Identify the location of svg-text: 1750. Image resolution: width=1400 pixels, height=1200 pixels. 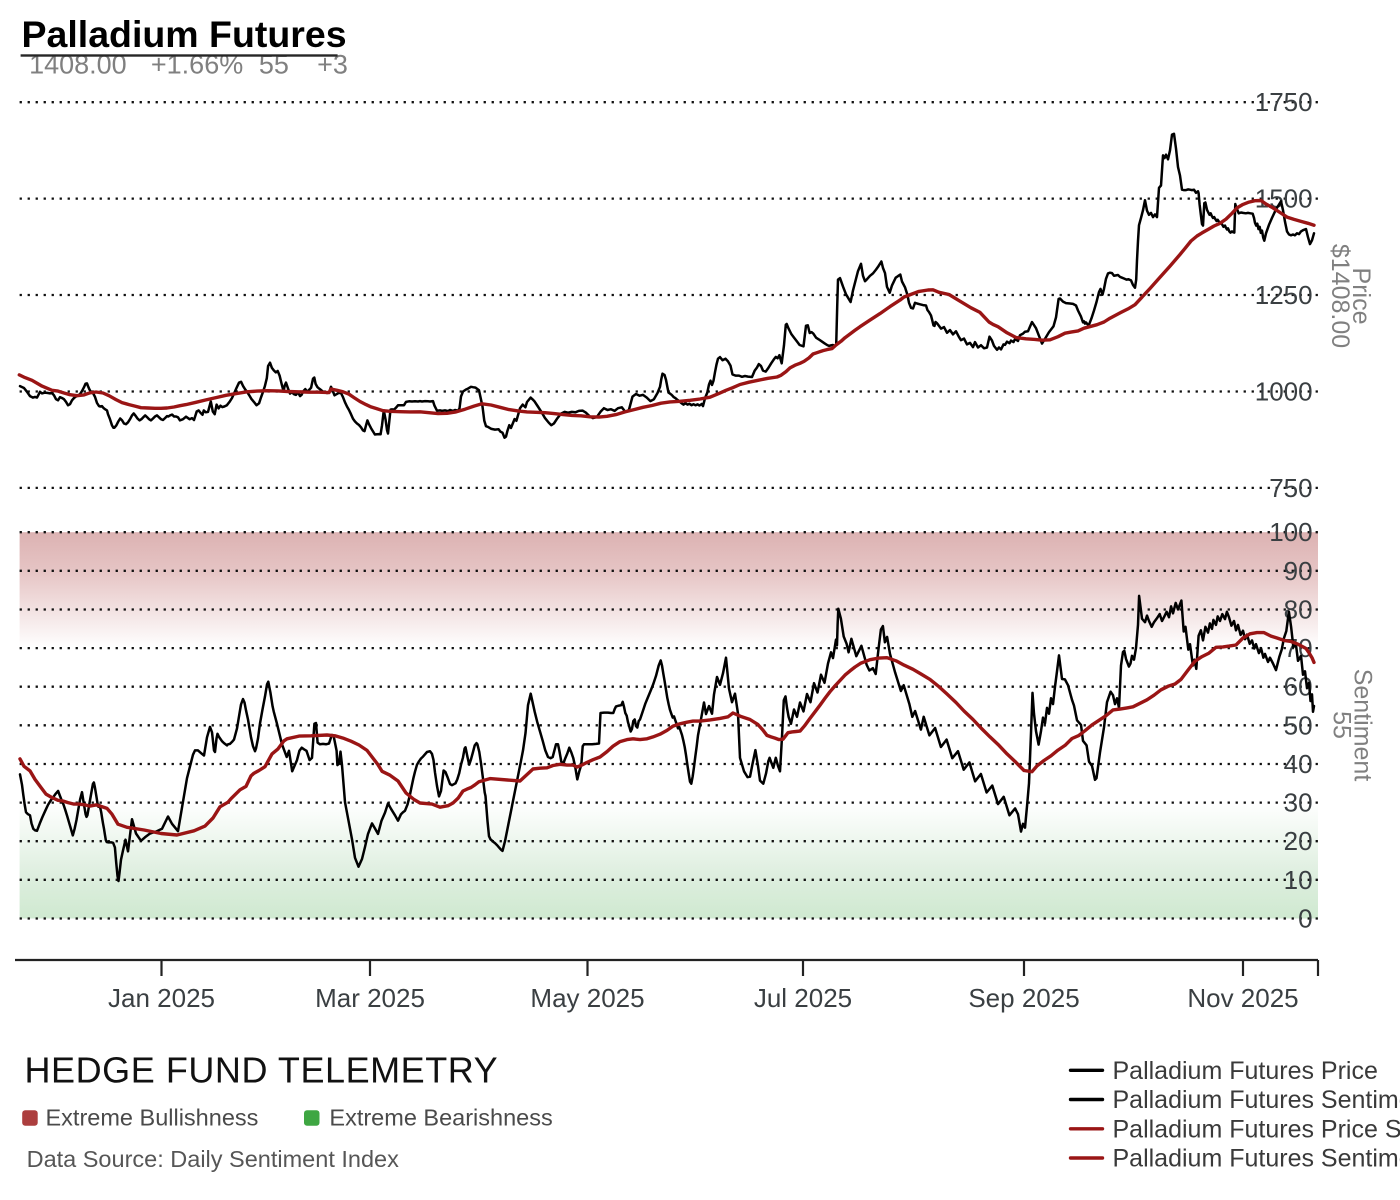
(1284, 102).